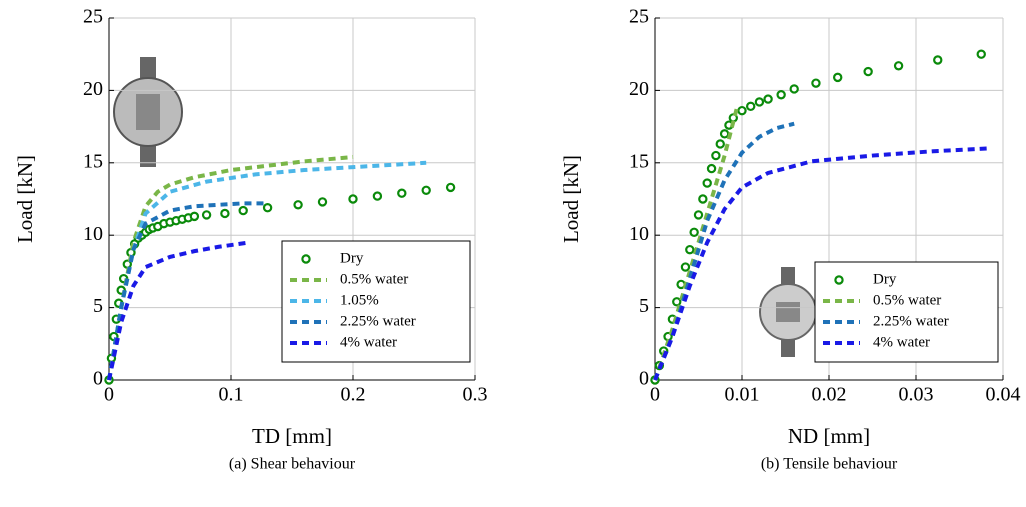 The height and width of the screenshot is (507, 1026). Describe the element at coordinates (292, 436) in the screenshot. I see `x-axis-label: TD [mm]` at that location.